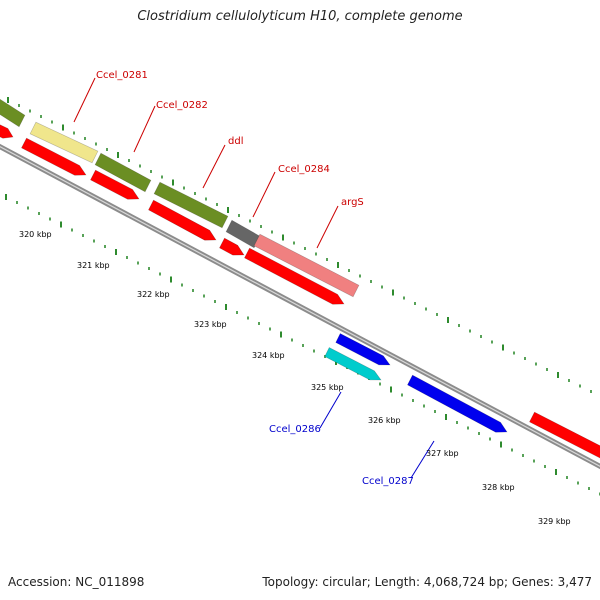 This screenshot has width=600, height=600. Describe the element at coordinates (388, 481) in the screenshot. I see `gene-label-ccel-0287: Ccel_0287` at that location.